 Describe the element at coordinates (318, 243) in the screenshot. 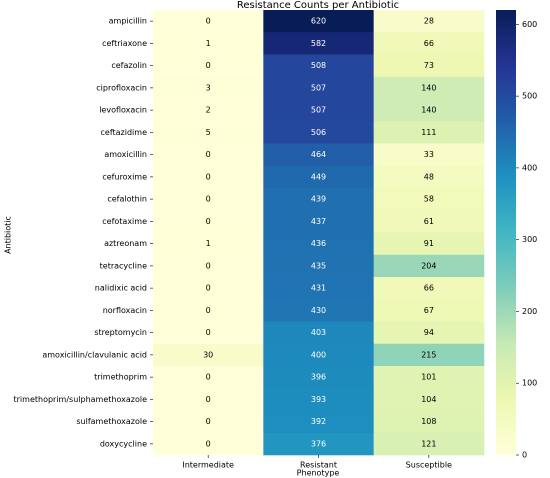

I see `cell-label: 436` at that location.